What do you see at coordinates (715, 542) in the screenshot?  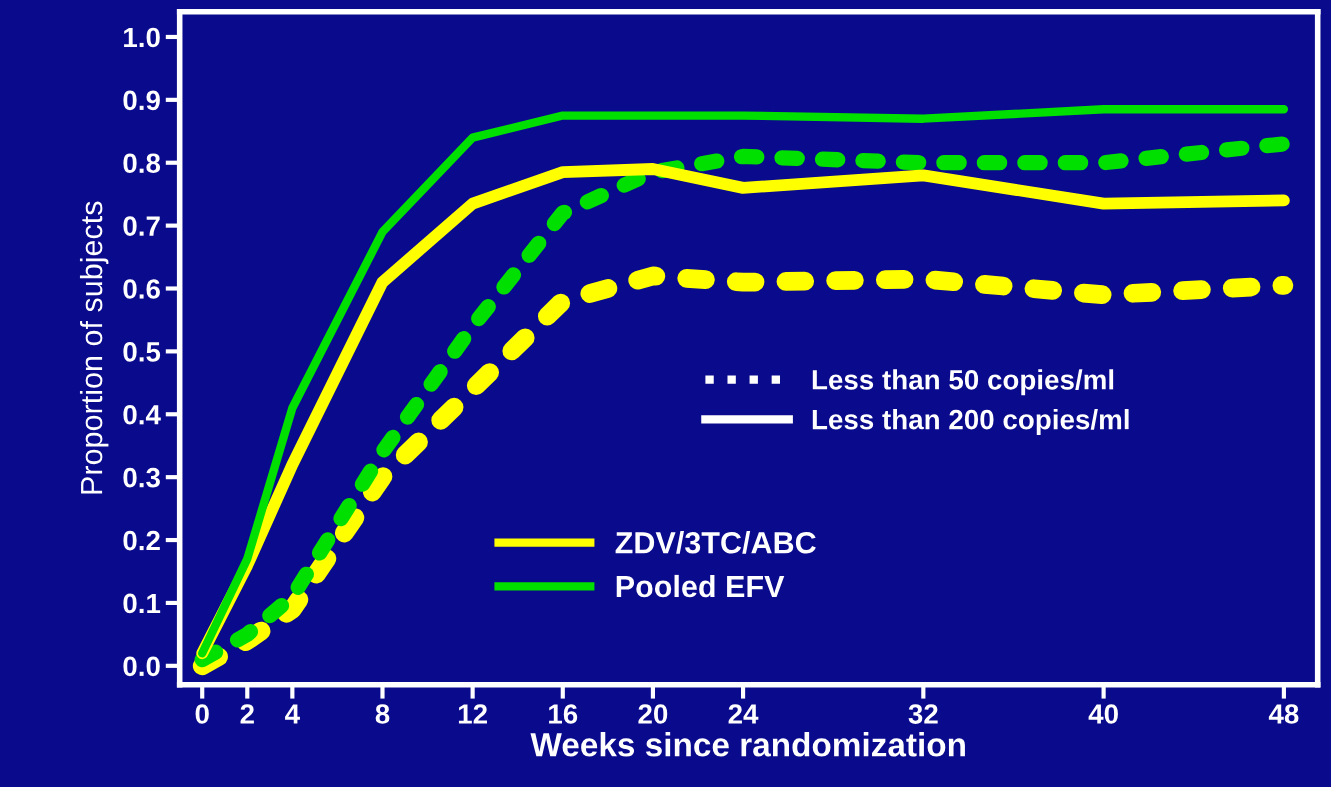 I see `legend-label: ZDV/3TC/ABC` at bounding box center [715, 542].